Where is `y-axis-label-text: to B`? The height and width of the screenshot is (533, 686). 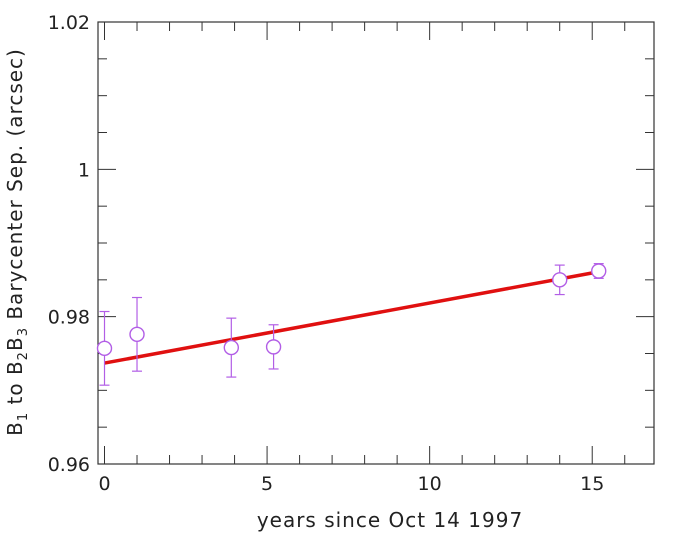 y-axis-label-text: to B is located at coordinates (15, 386).